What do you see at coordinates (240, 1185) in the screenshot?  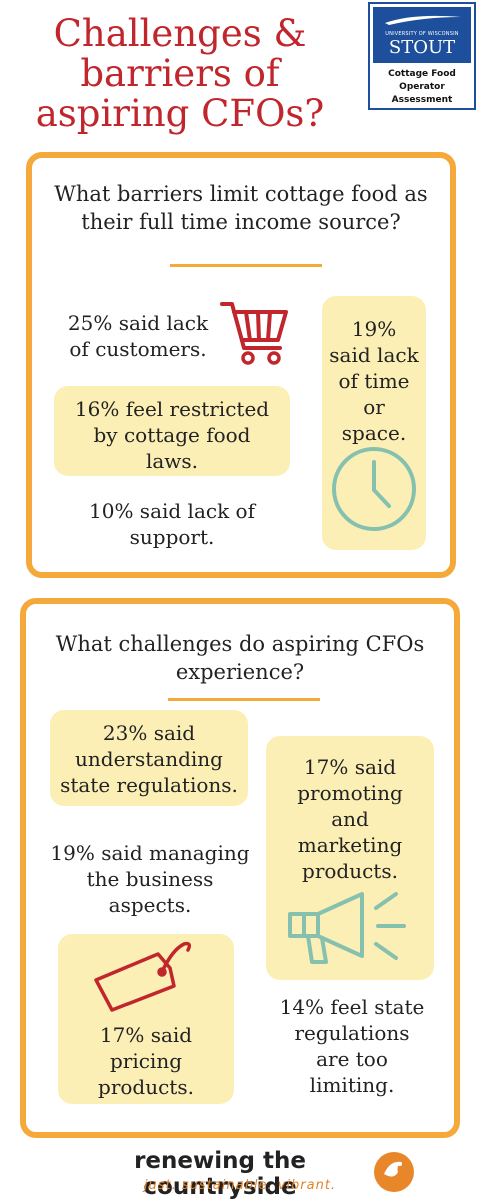 I see `footer-tagline: just. sustainable. vibrant.` at bounding box center [240, 1185].